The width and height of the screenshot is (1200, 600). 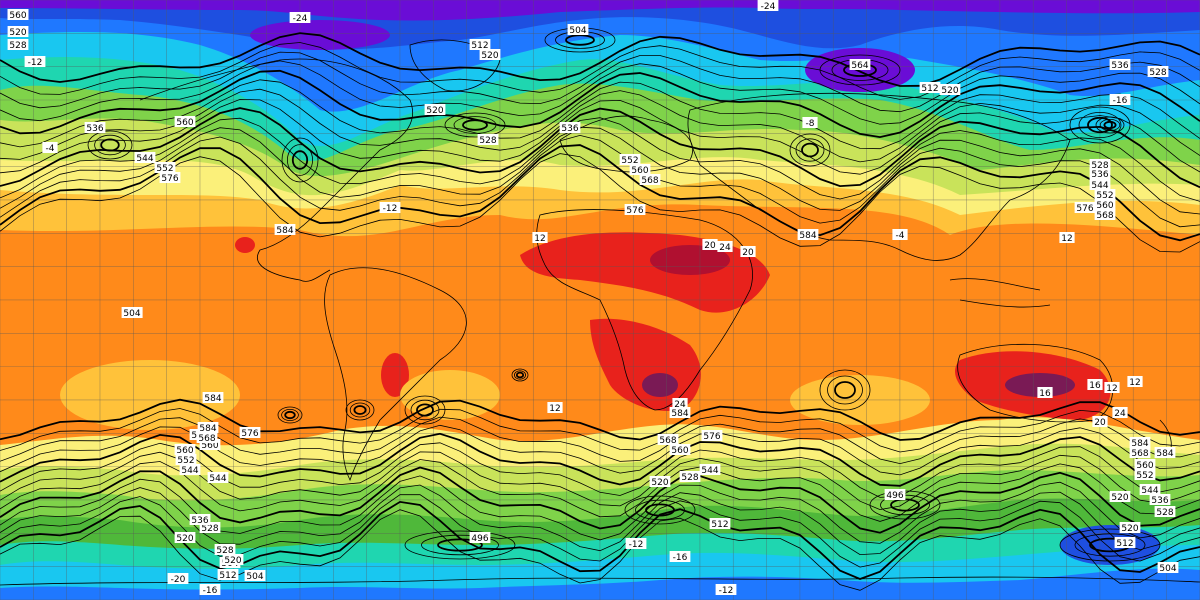 What do you see at coordinates (479, 46) in the screenshot?
I see `contour-label: 512` at bounding box center [479, 46].